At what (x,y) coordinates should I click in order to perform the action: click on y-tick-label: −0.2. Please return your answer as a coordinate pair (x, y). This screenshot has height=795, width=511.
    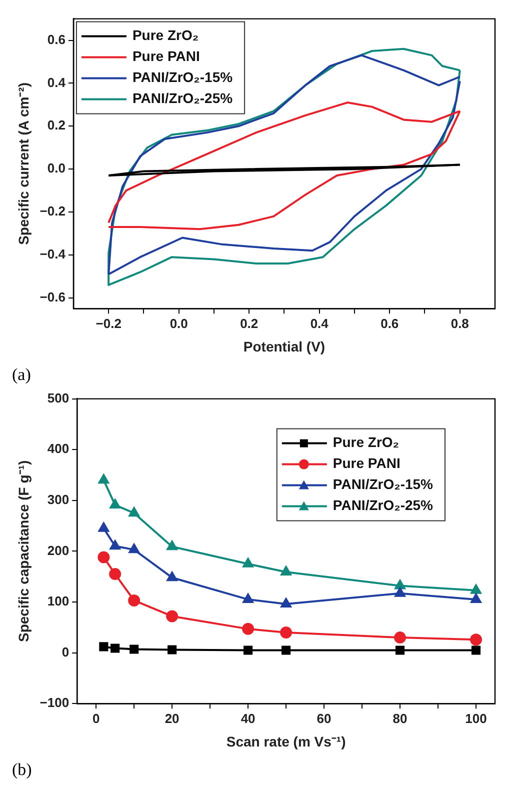
    Looking at the image, I should click on (53, 211).